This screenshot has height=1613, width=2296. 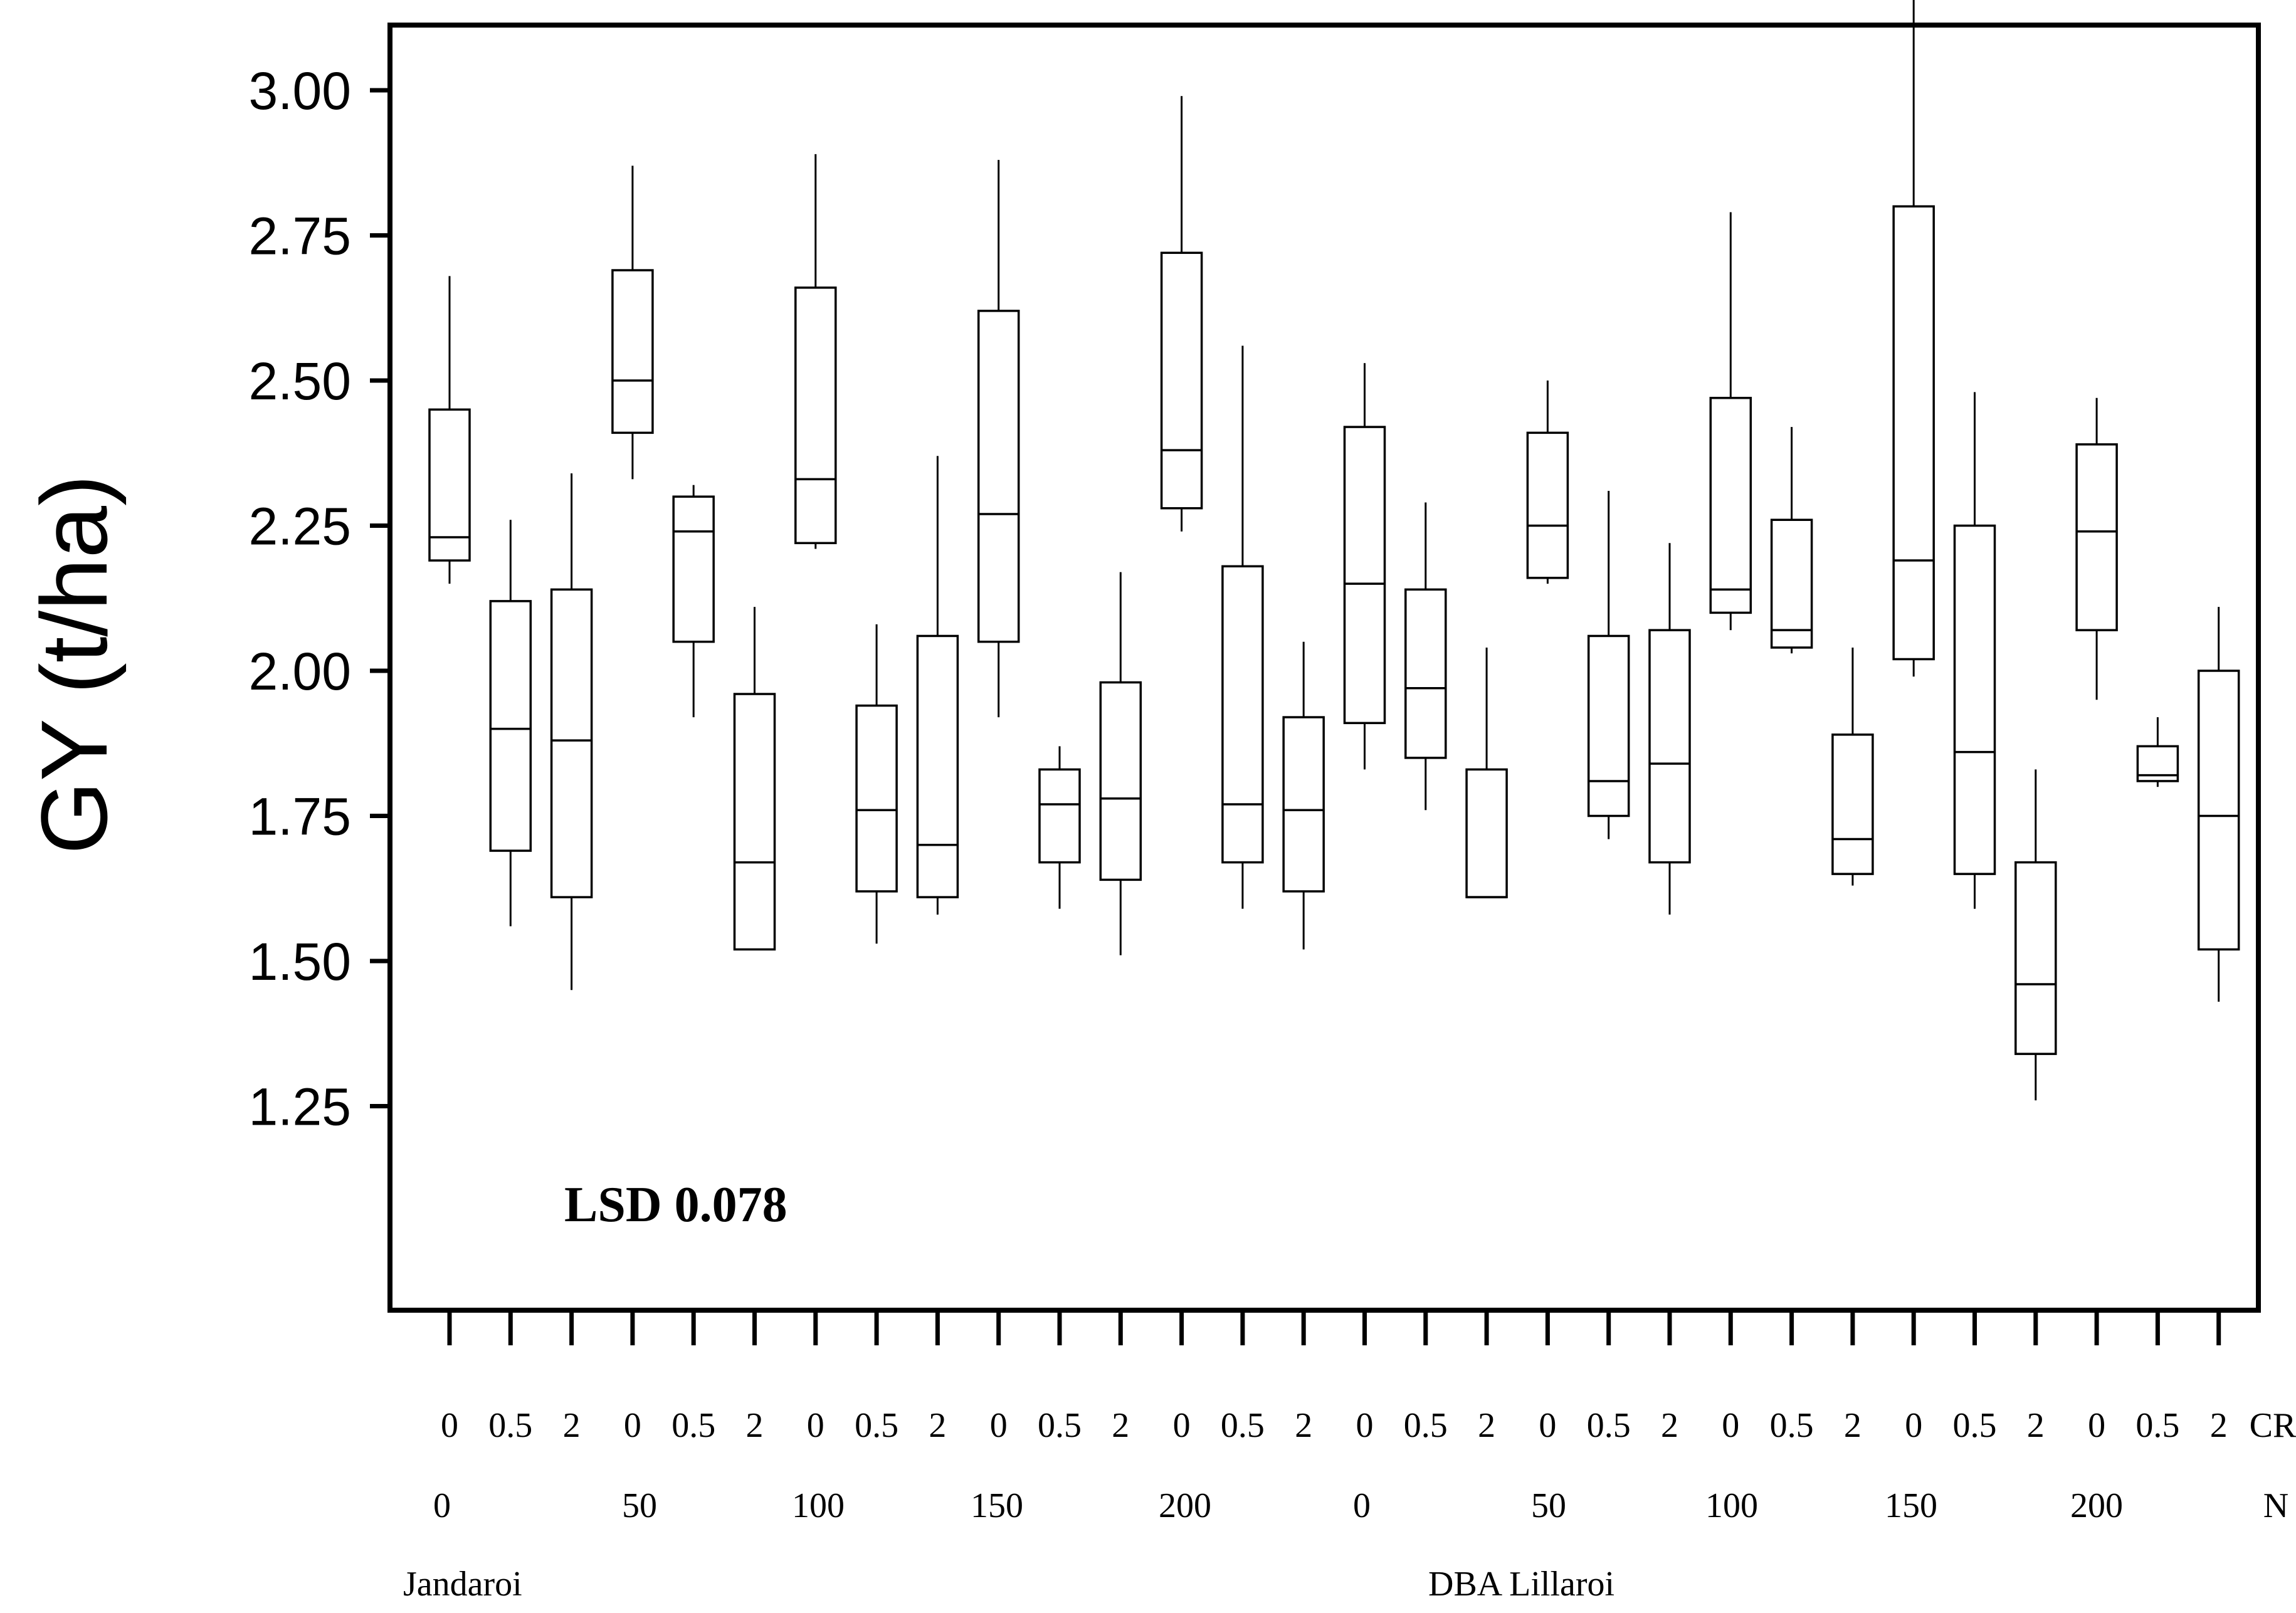 What do you see at coordinates (74, 664) in the screenshot?
I see `y-axis-label: GY (t/ha)` at bounding box center [74, 664].